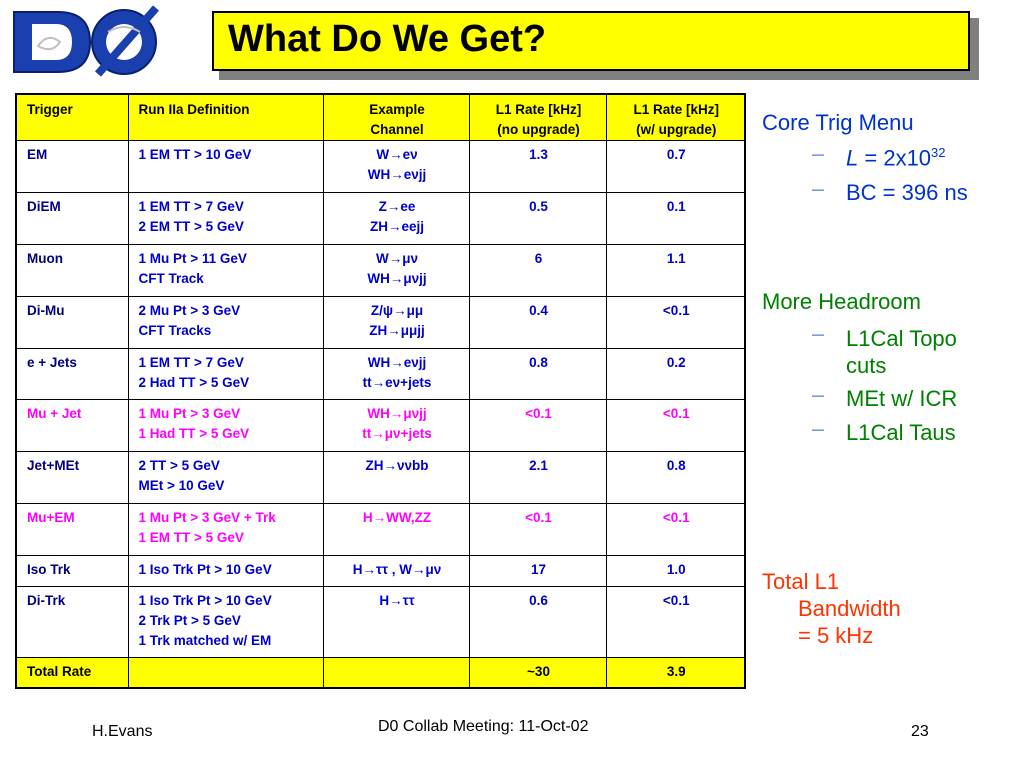  Describe the element at coordinates (225, 426) in the screenshot. I see `definition: 1 Mu Pt > 3 GeV 1 Had TT > 5 GeV` at that location.